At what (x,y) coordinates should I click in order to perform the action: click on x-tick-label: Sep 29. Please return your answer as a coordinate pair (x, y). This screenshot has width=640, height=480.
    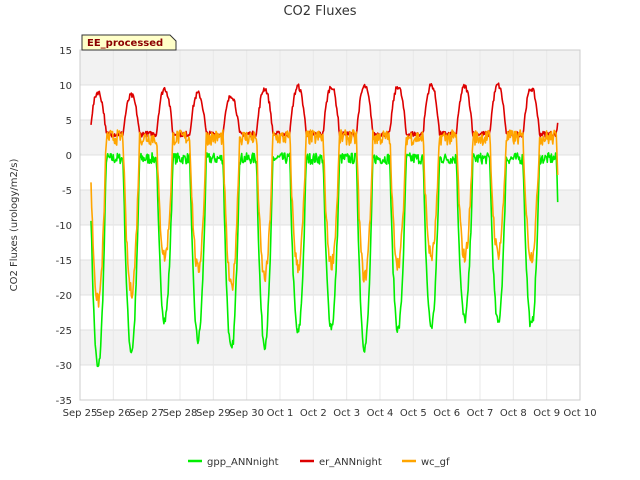
    Looking at the image, I should click on (213, 413).